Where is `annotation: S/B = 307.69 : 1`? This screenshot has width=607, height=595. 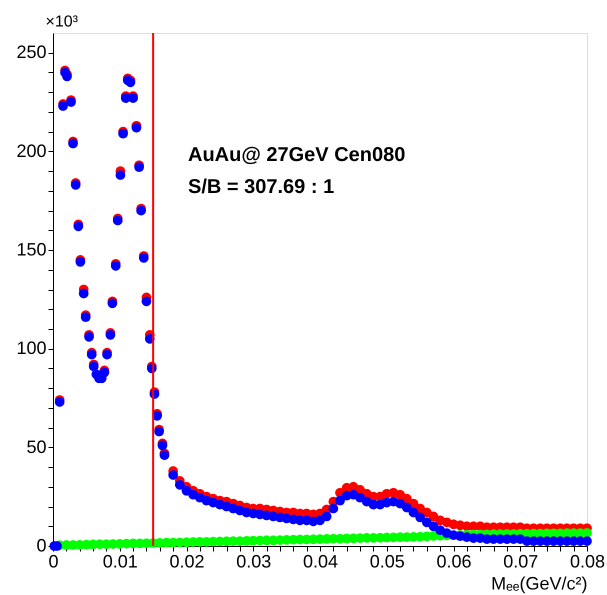
annotation: S/B = 307.69 : 1 is located at coordinates (261, 187).